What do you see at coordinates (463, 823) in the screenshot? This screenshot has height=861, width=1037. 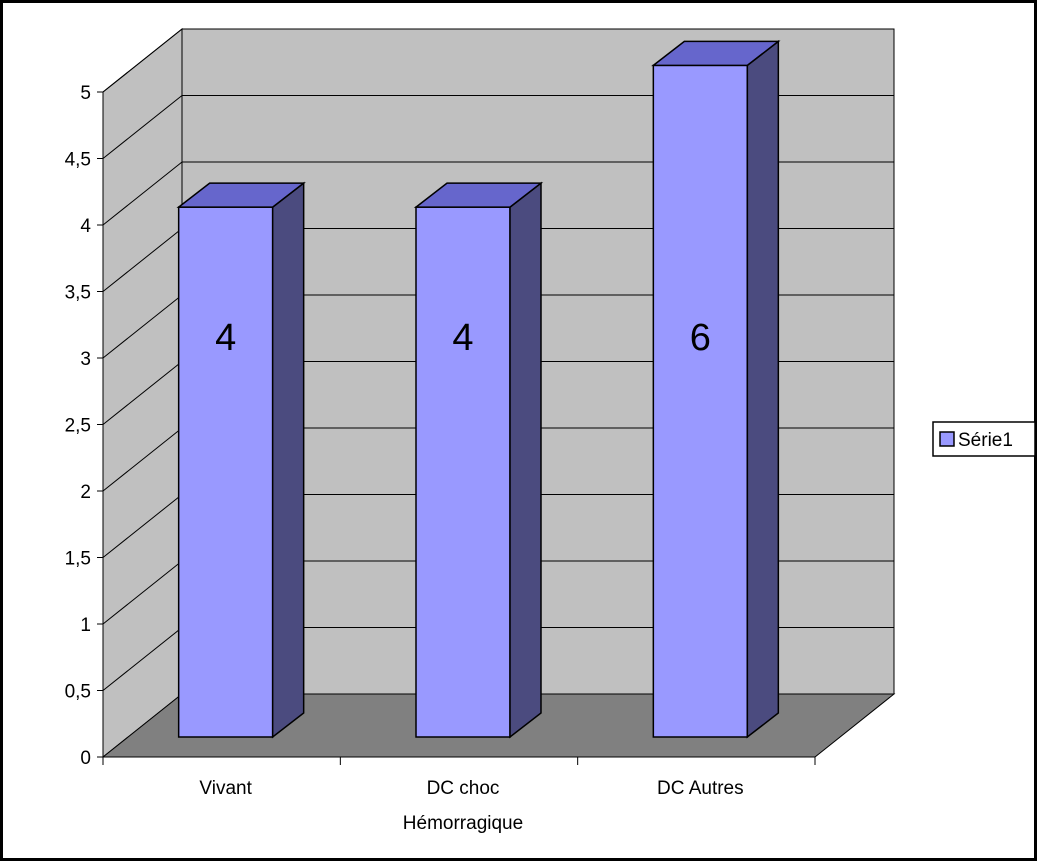 I see `x-category-label: Hémorragique` at bounding box center [463, 823].